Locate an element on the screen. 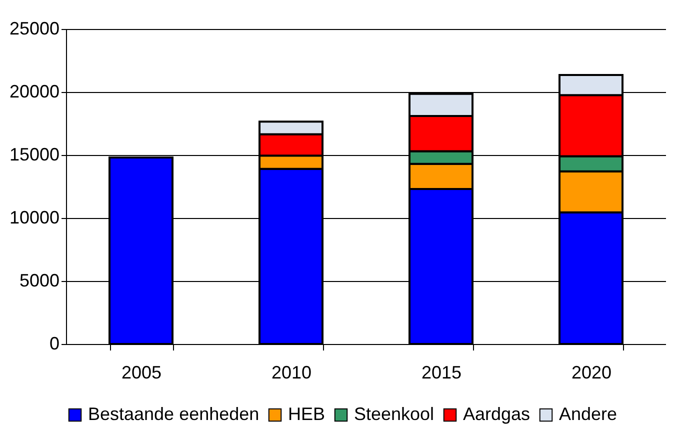  x-tick-label: 2015 is located at coordinates (441, 372).